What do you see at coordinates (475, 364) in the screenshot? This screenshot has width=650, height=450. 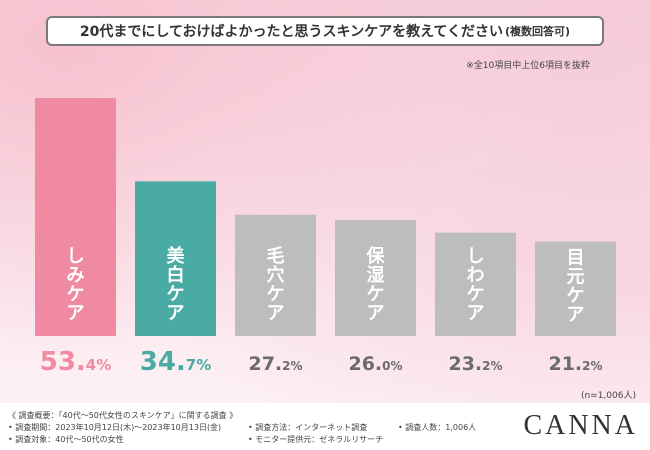 I see `value-label-5: 23.2%` at bounding box center [475, 364].